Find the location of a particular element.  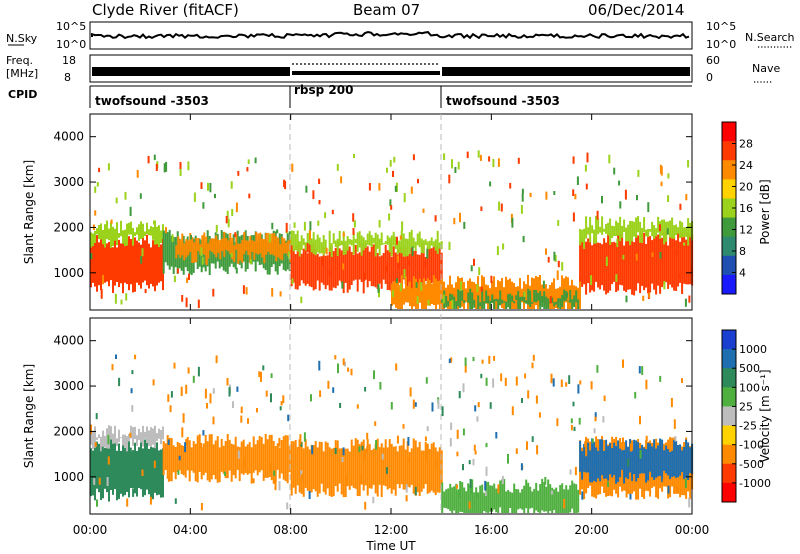

power-colorbar: 28 24 20 16 12 8 4 is located at coordinates (737, 208).